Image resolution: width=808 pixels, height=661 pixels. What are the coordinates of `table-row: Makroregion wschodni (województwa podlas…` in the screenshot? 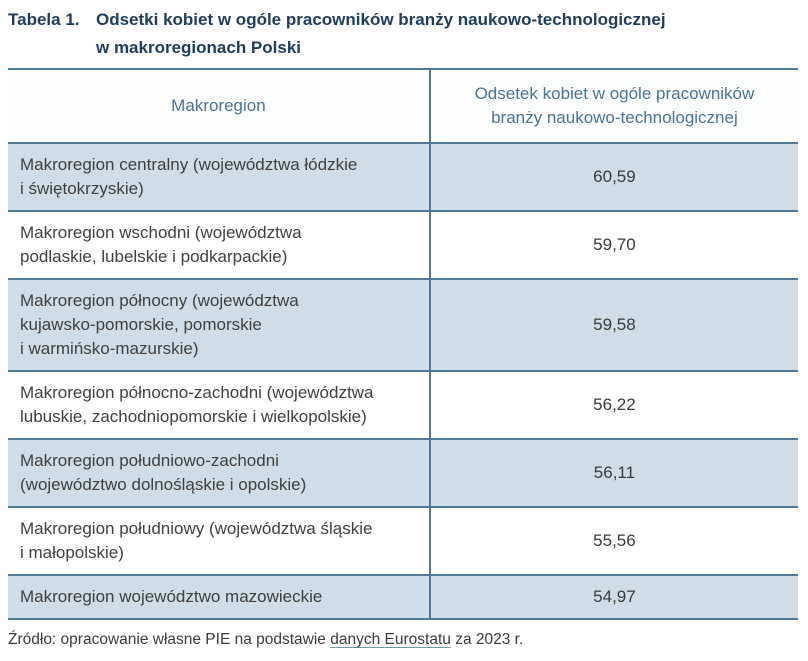 It's located at (403, 245).